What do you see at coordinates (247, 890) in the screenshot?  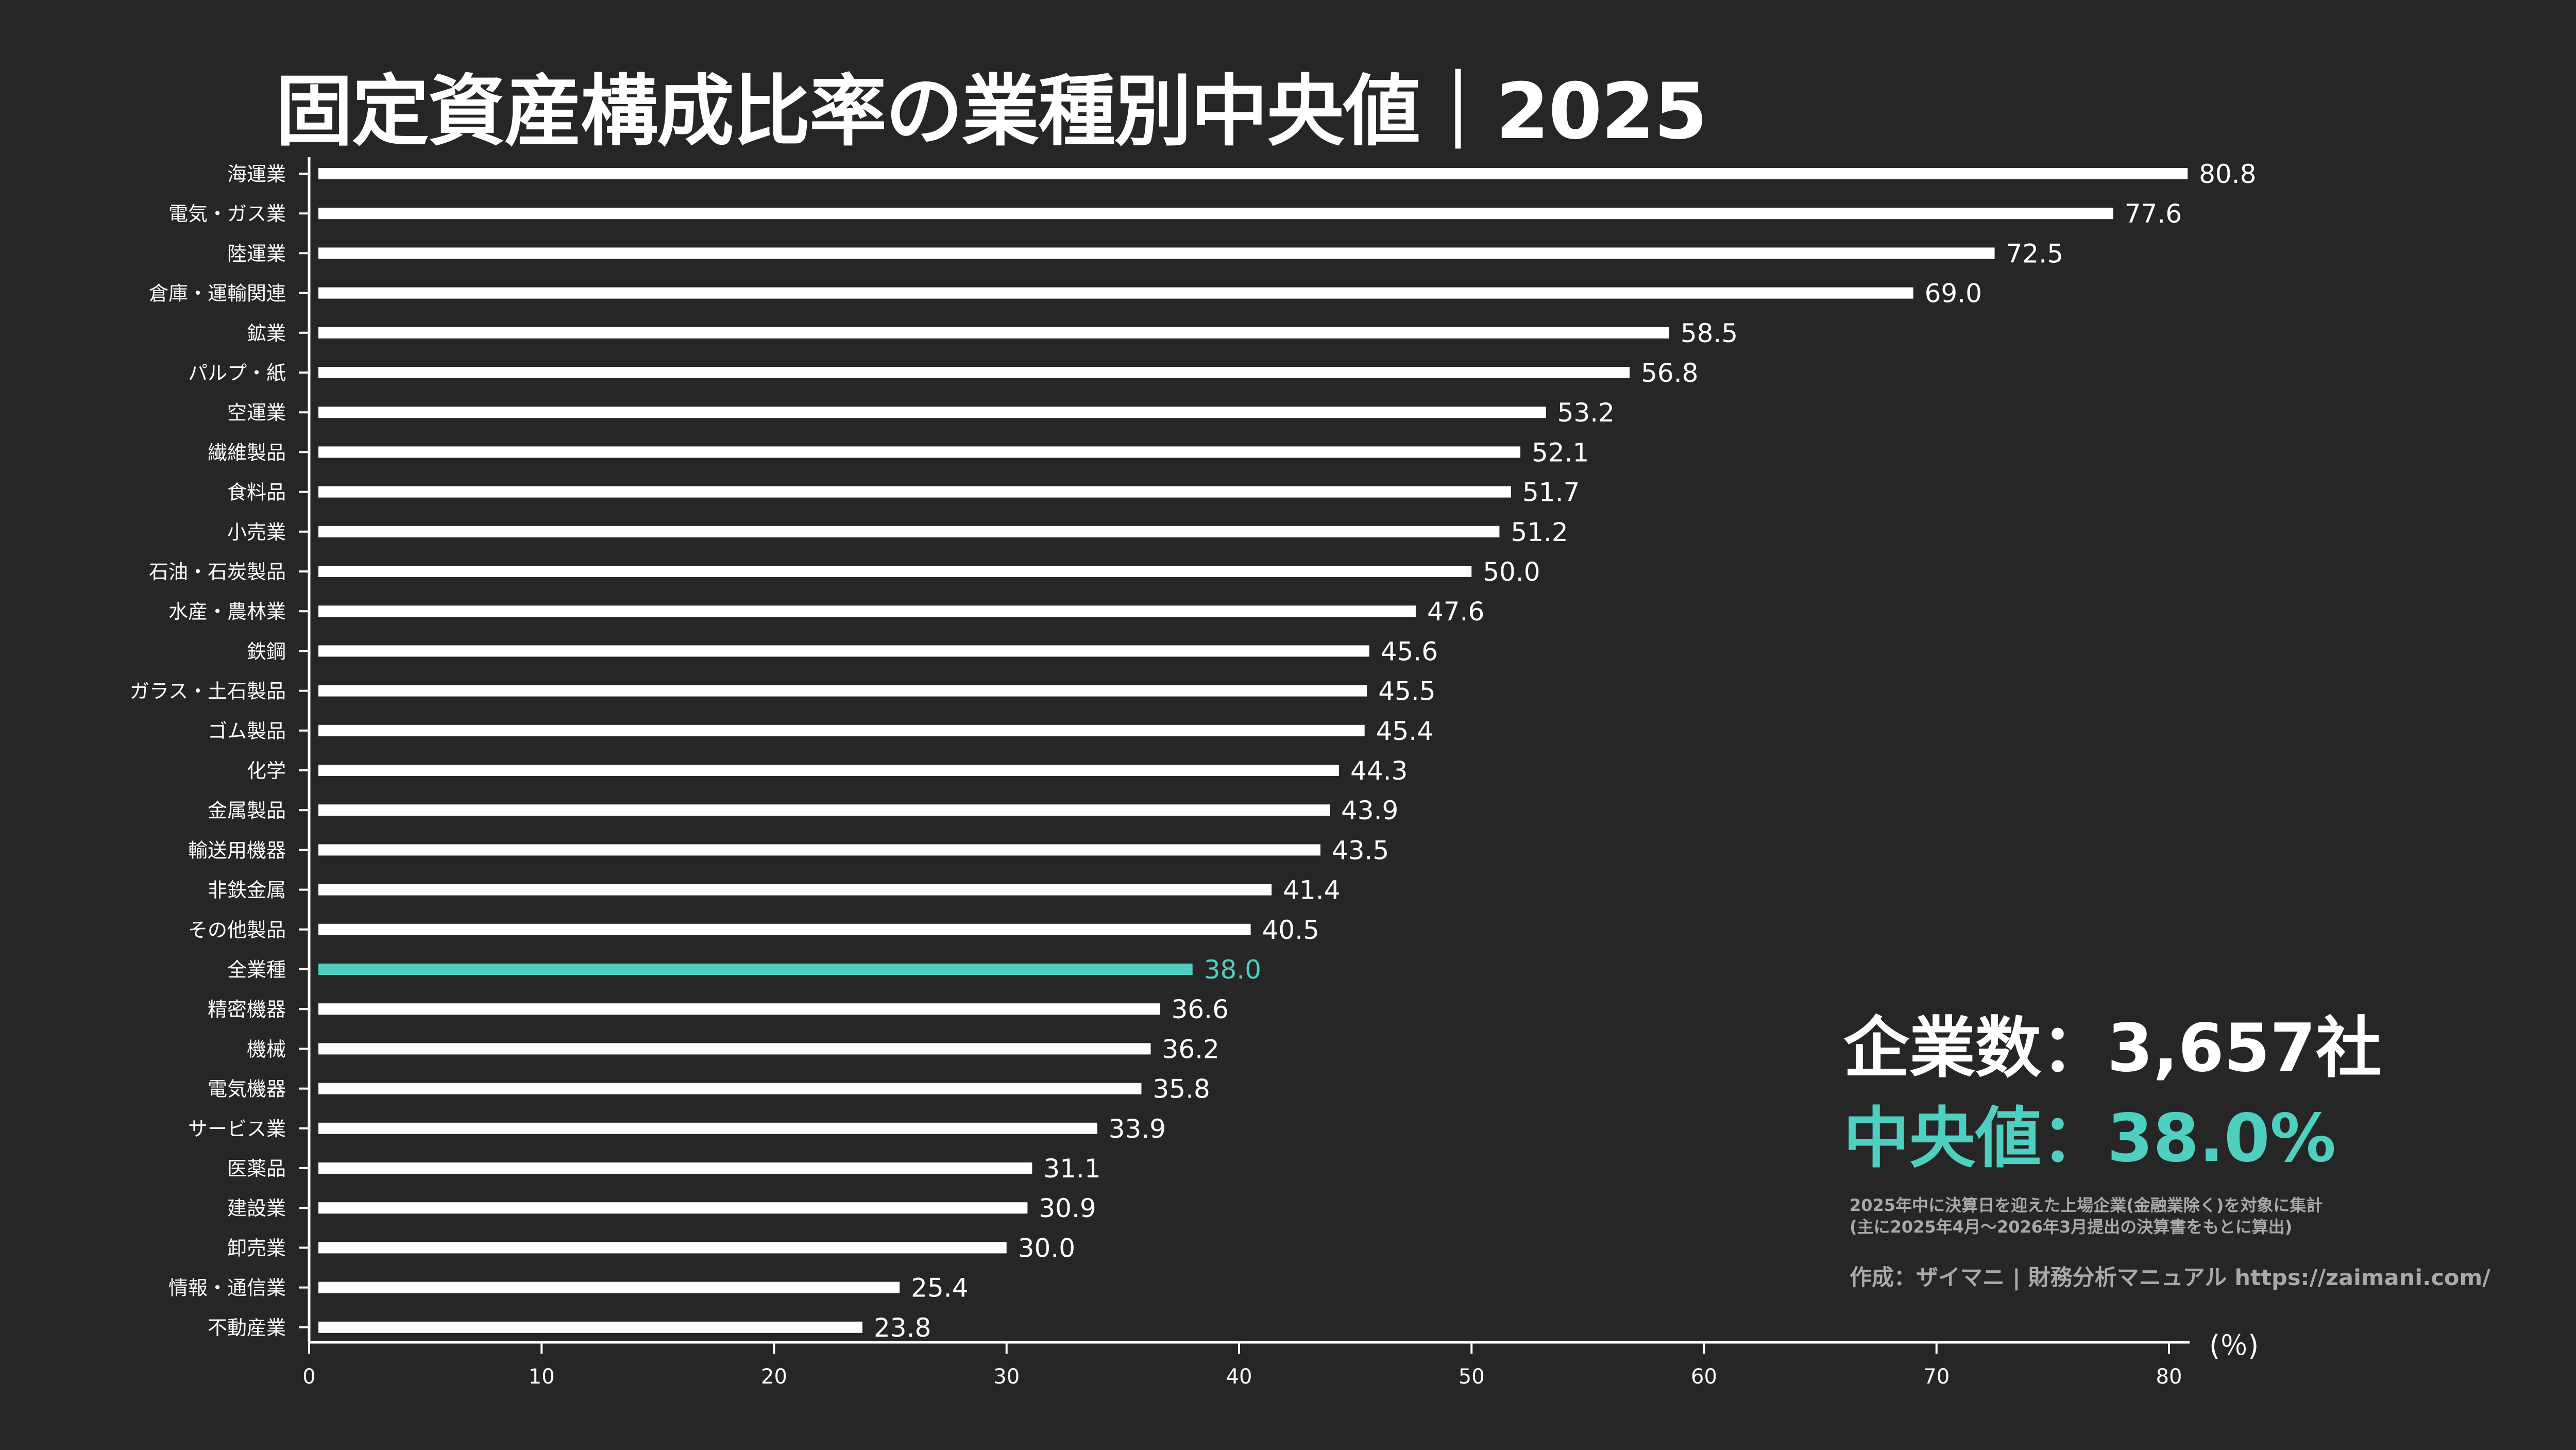 I see `category-label: 非鉄金属` at bounding box center [247, 890].